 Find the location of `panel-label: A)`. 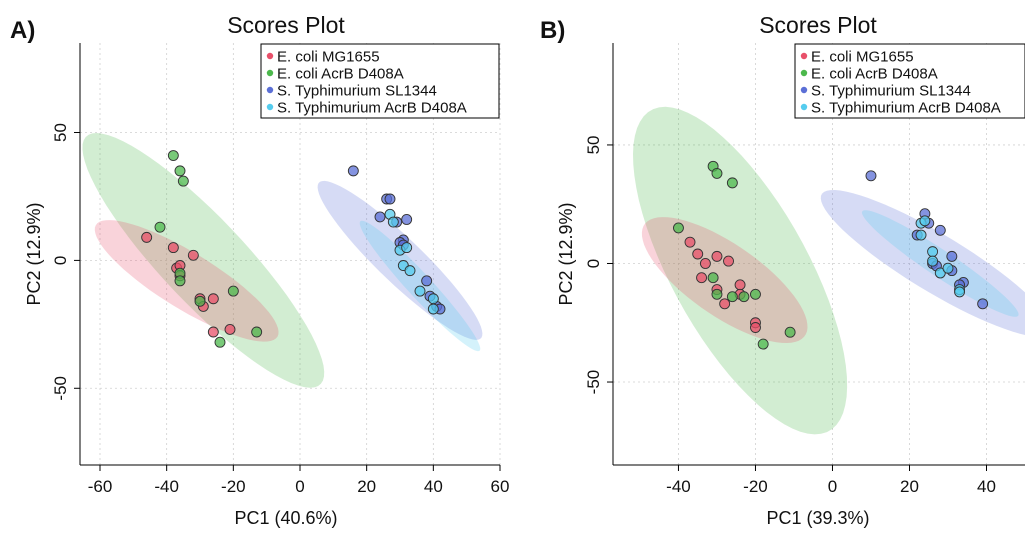

panel-label: A) is located at coordinates (22, 30).